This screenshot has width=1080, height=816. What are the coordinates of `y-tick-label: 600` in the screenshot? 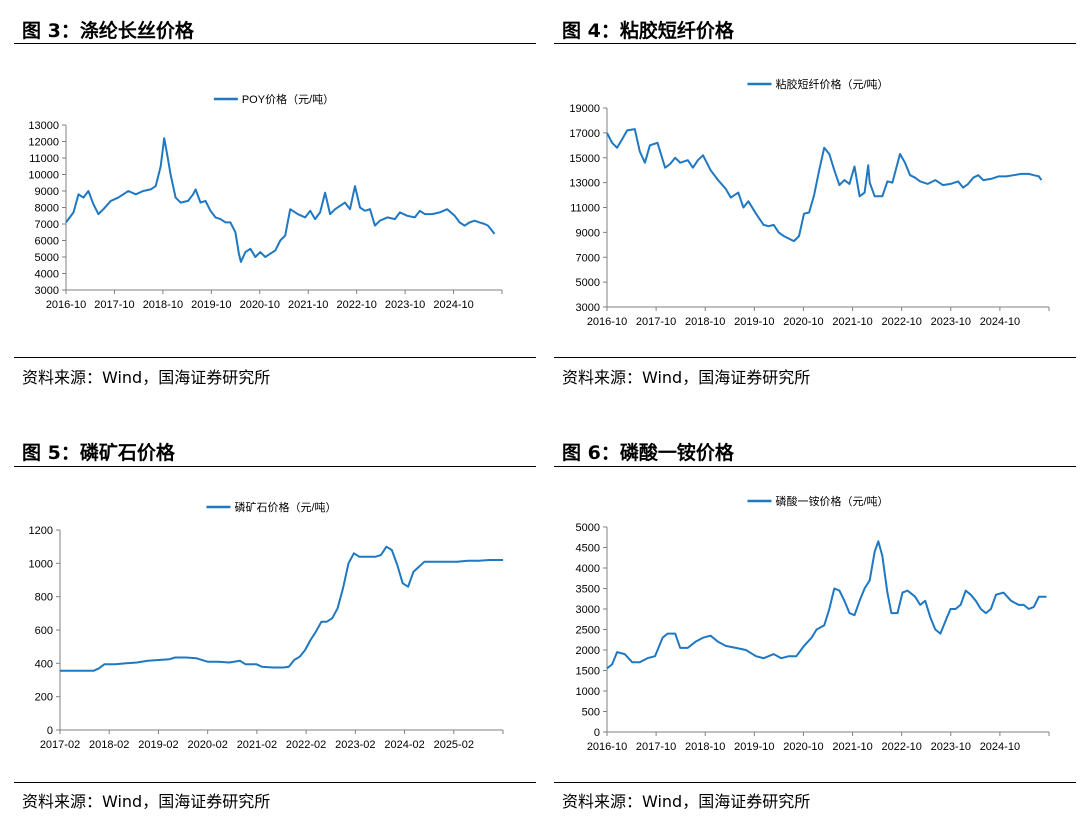 It's located at (44, 631).